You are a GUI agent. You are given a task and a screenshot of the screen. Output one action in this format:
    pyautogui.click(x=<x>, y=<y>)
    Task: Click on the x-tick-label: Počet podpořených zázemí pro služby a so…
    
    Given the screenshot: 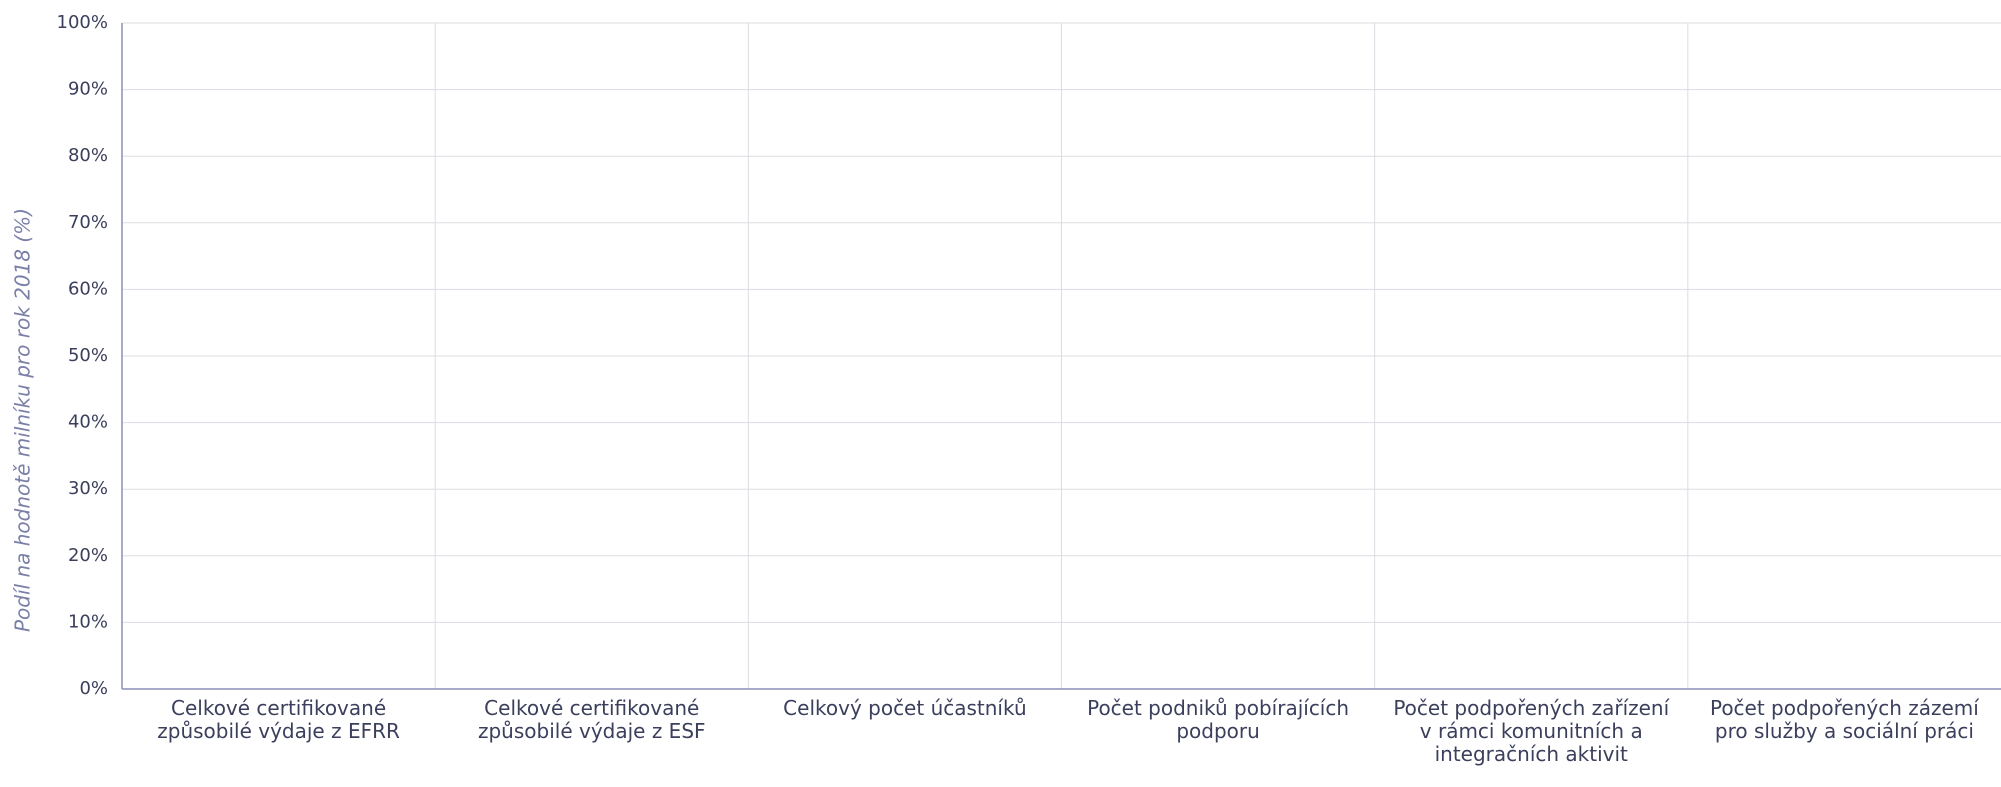 What is the action you would take?
    pyautogui.click(x=1844, y=719)
    